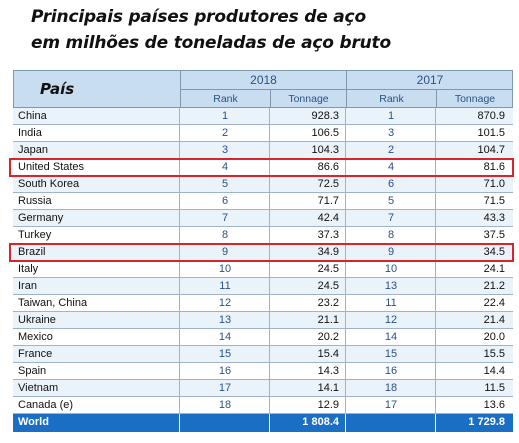 This screenshot has height=443, width=519. What do you see at coordinates (494, 269) in the screenshot?
I see `tonnage-2017-cell: 24.1` at bounding box center [494, 269].